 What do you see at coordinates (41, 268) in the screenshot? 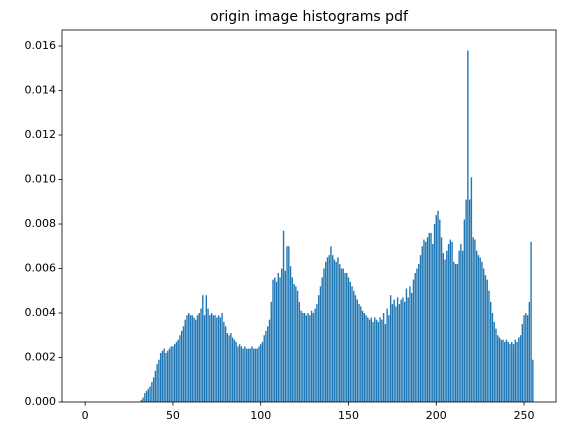
I see `y-tick-label: 0.006` at bounding box center [41, 268].